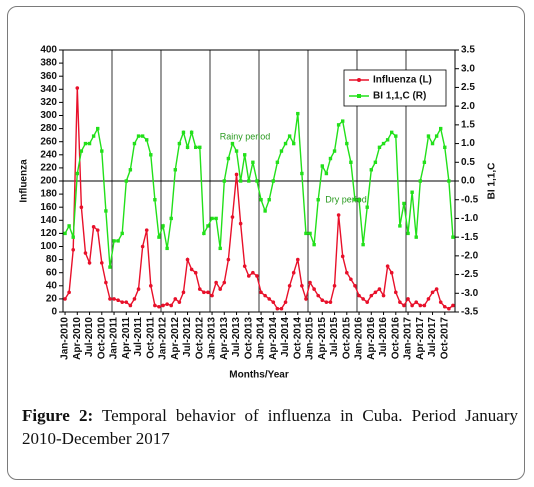  I want to click on x-tick-label: Jan-2014, so click(261, 338).